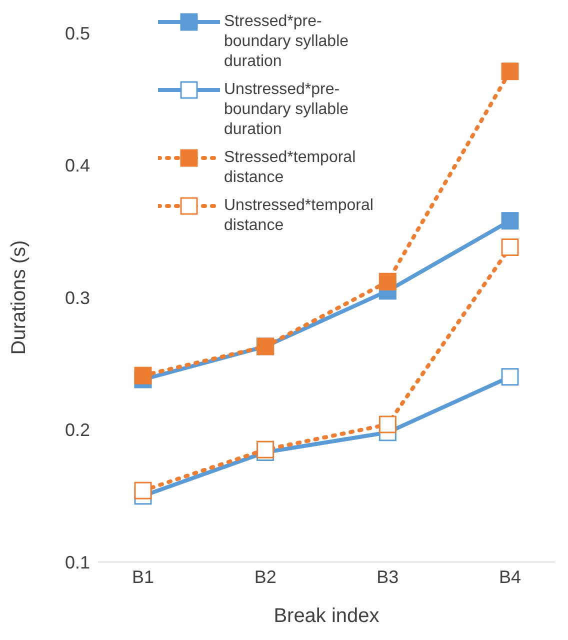 The height and width of the screenshot is (640, 568). I want to click on y-tick-label: 0.5, so click(77, 33).